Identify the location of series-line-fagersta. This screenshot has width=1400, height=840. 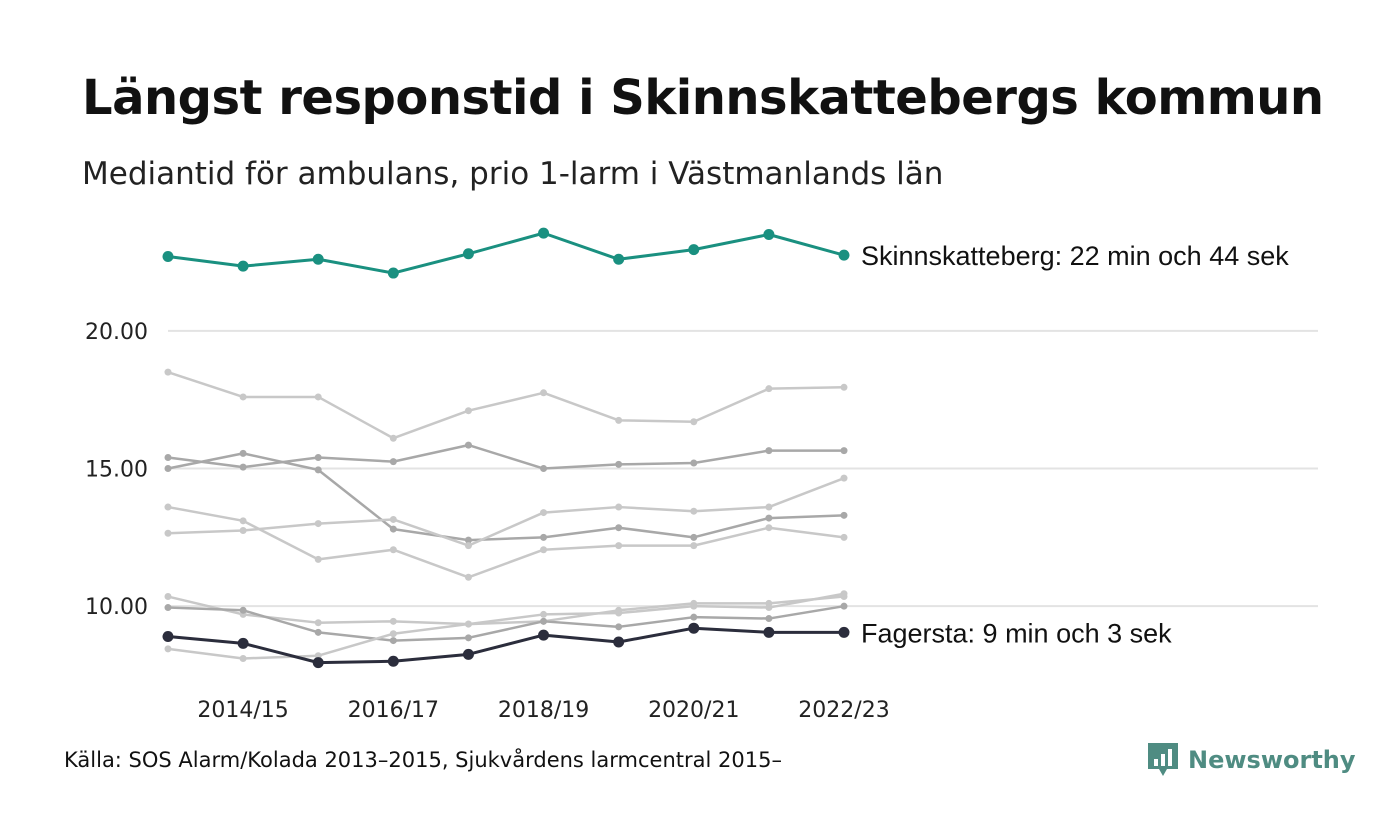
(505, 645).